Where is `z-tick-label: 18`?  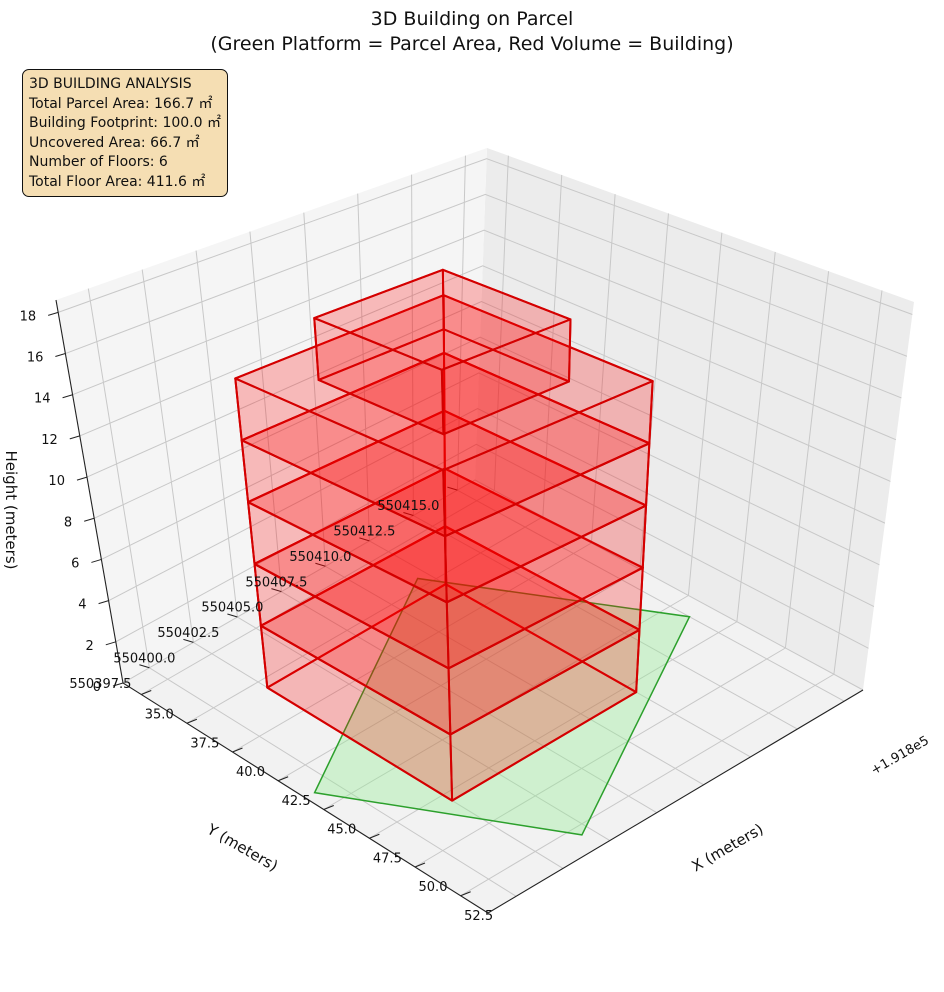
z-tick-label: 18 is located at coordinates (28, 316).